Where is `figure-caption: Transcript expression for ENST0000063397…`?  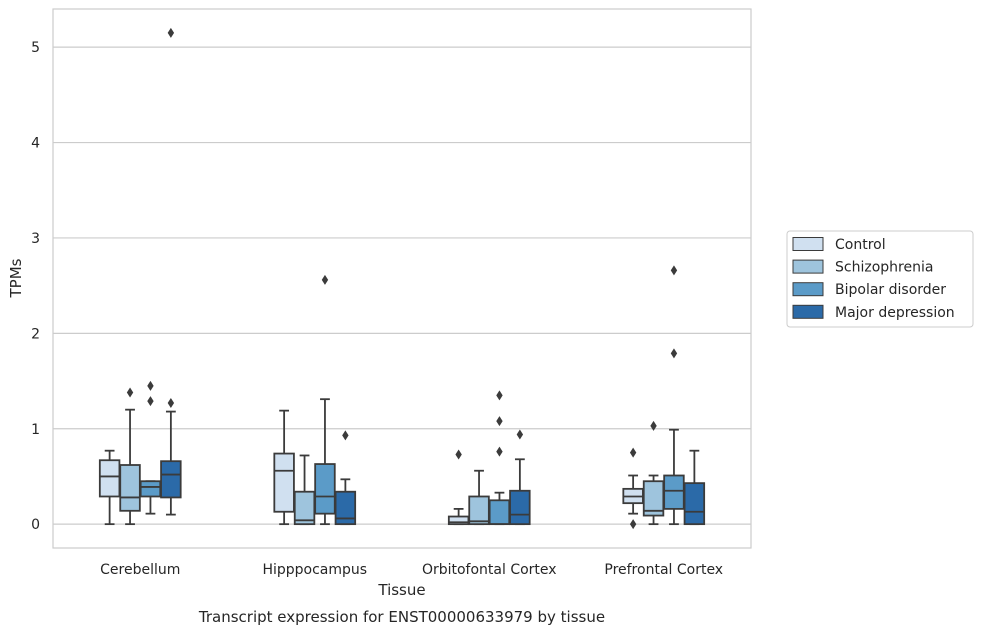
figure-caption: Transcript expression for ENST0000063397… is located at coordinates (401, 617).